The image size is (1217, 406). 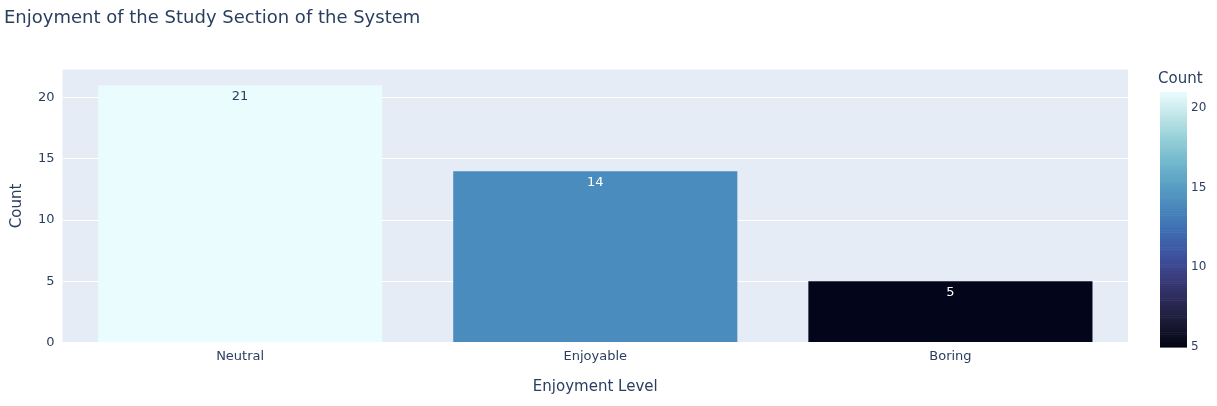 What do you see at coordinates (595, 182) in the screenshot?
I see `data-label: 14` at bounding box center [595, 182].